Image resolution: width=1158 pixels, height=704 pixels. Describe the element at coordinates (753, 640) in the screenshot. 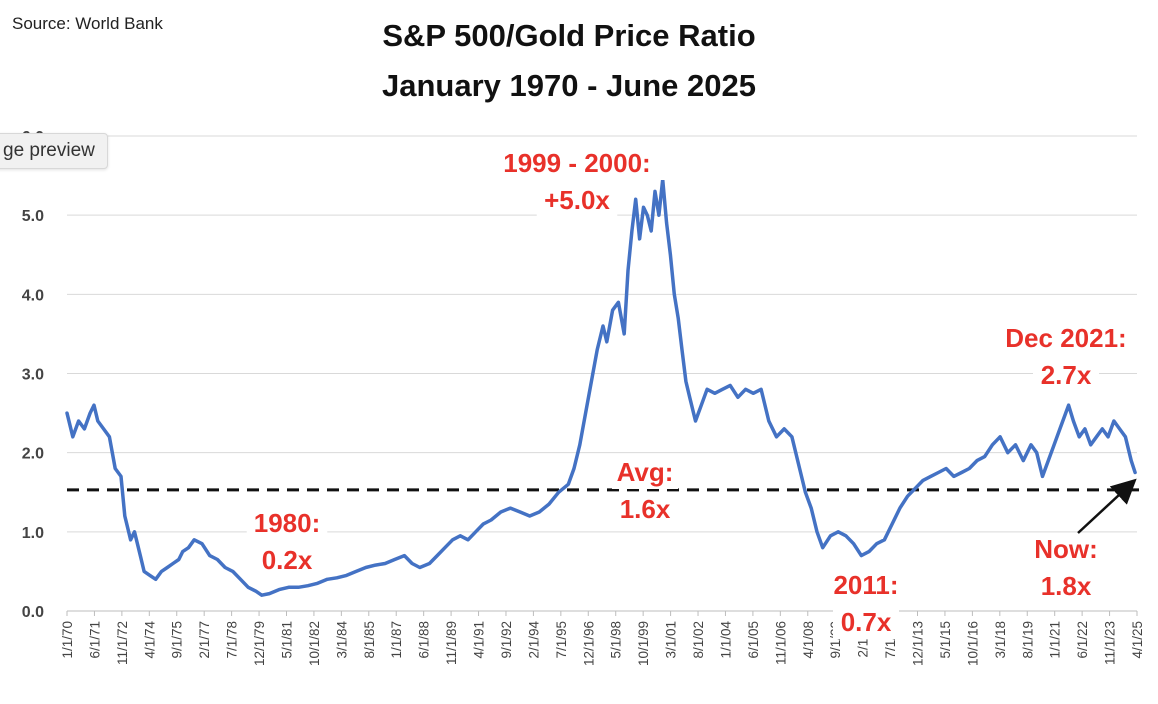

I see `x-tick-label: 6/1/05` at that location.